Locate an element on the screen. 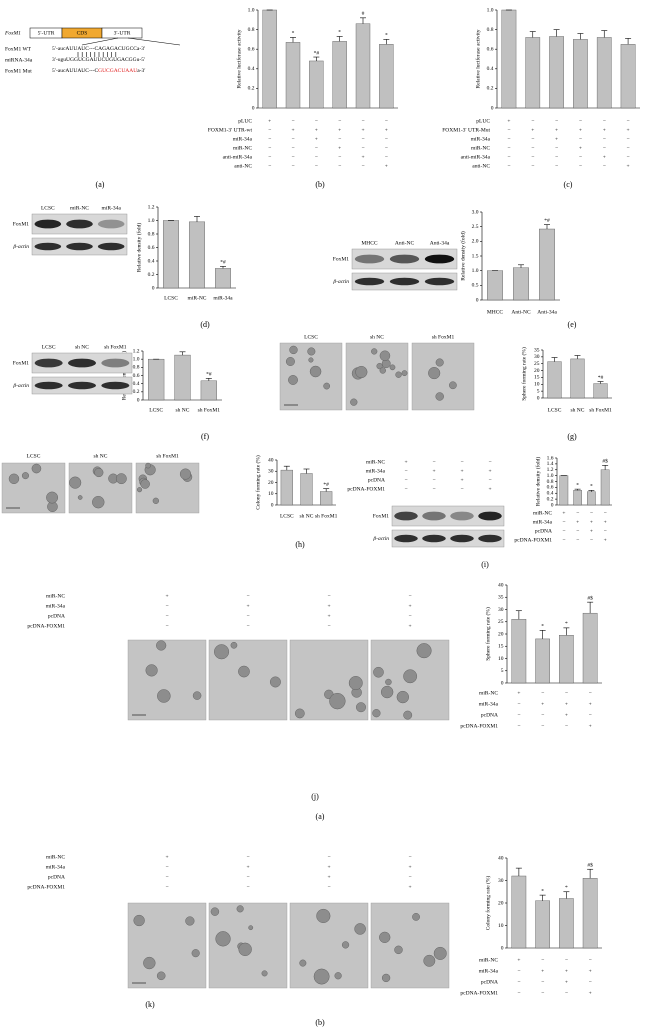 Image resolution: width=649 pixels, height=1030 pixels. y-tick-label: 1.0 is located at coordinates (550, 476).